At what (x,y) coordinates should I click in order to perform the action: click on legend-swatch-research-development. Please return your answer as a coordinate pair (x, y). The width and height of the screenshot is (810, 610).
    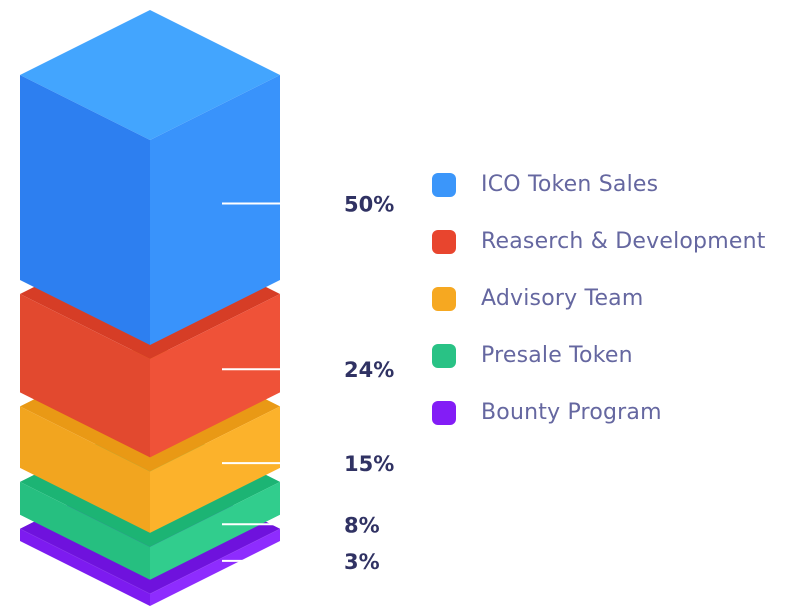
    Looking at the image, I should click on (444, 242).